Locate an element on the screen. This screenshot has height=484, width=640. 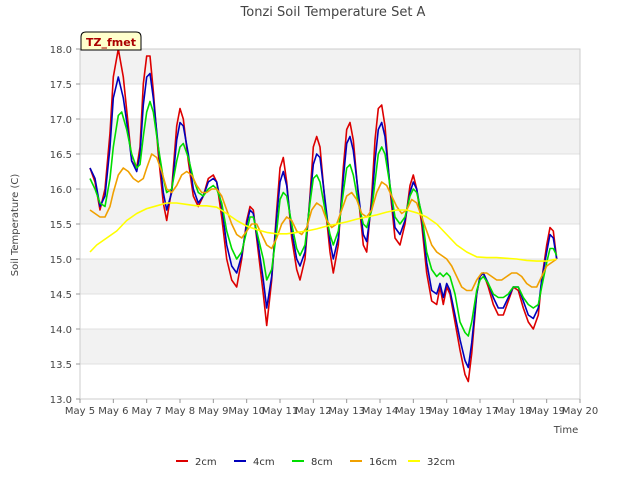
legend-item-16cm: 16cm is located at coordinates (373, 462).